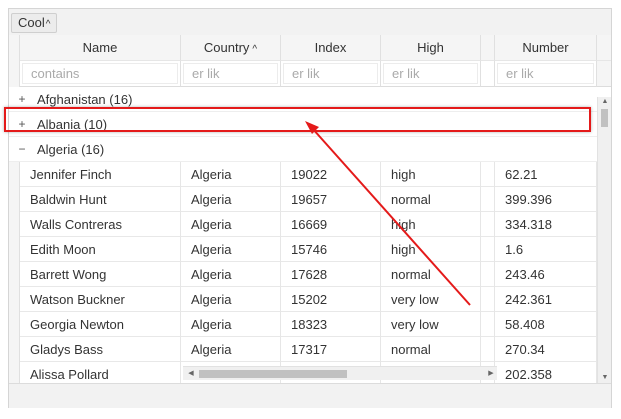 The image size is (621, 419). I want to click on cell-name: Georgia Newton, so click(100, 324).